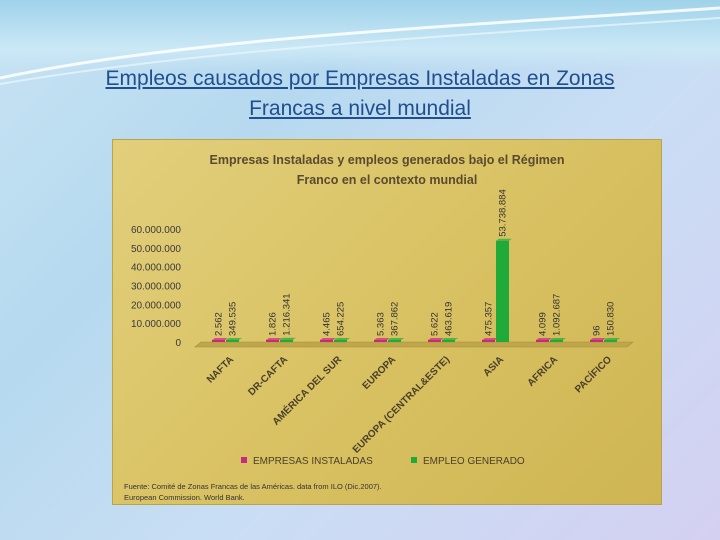  Describe the element at coordinates (493, 366) in the screenshot. I see `category-label: ASIA` at that location.